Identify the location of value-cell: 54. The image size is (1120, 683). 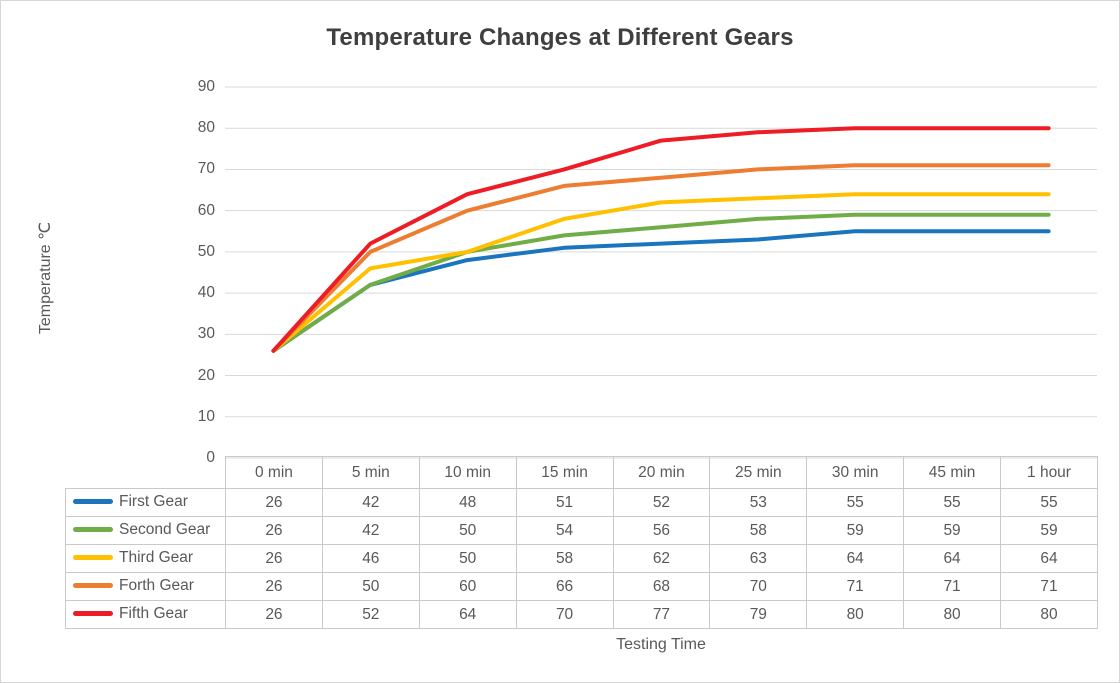
(564, 530).